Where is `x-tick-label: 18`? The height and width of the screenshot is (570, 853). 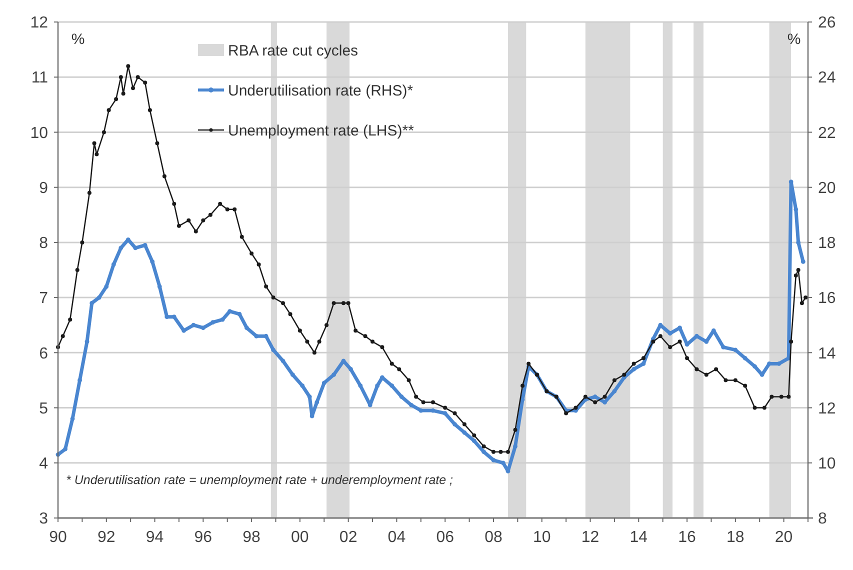
x-tick-label: 18 is located at coordinates (735, 537).